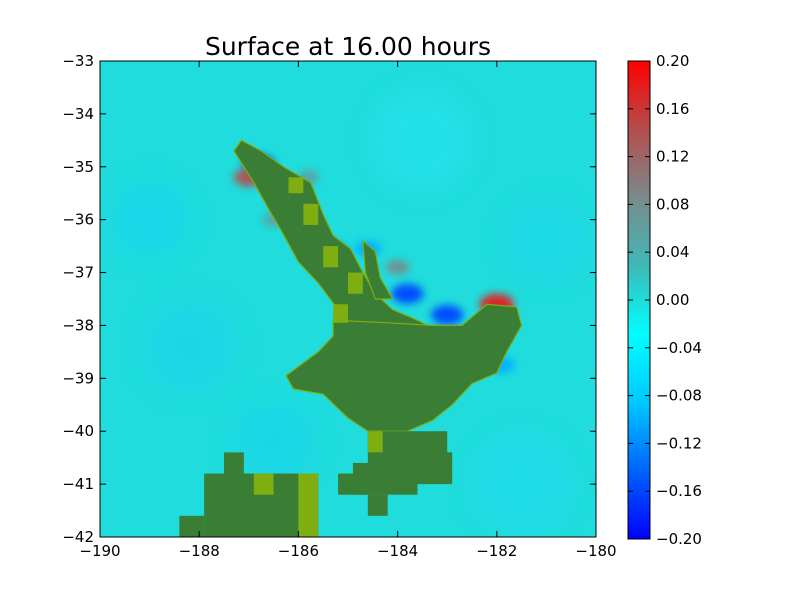 Image resolution: width=800 pixels, height=600 pixels. What do you see at coordinates (298, 551) in the screenshot?
I see `x-tick-label: −186` at bounding box center [298, 551].